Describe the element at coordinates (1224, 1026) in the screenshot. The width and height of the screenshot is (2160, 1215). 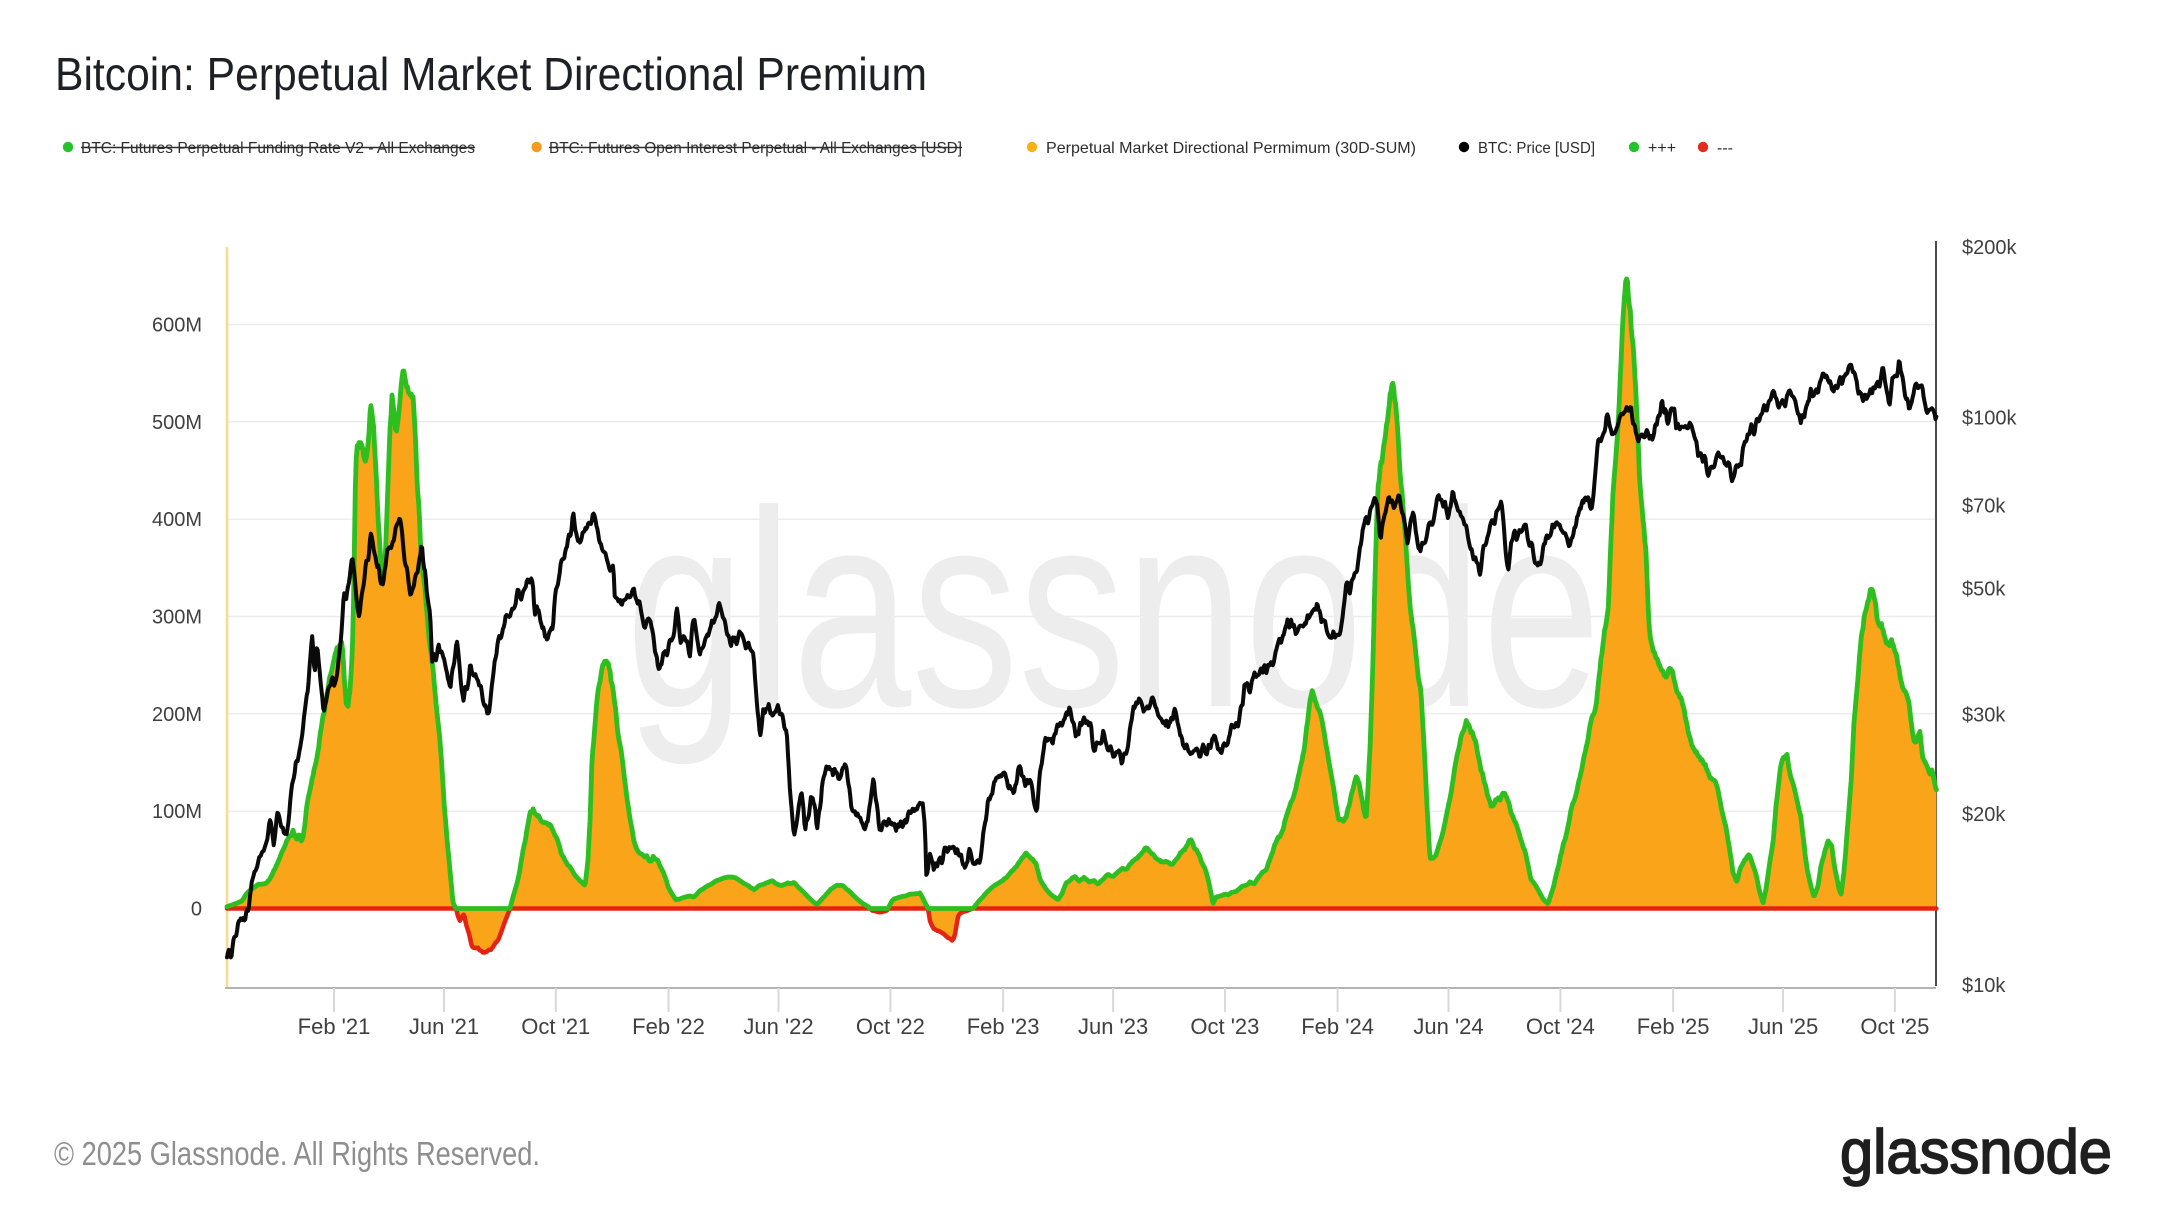
I see `svg-text: Oct '23` at that location.